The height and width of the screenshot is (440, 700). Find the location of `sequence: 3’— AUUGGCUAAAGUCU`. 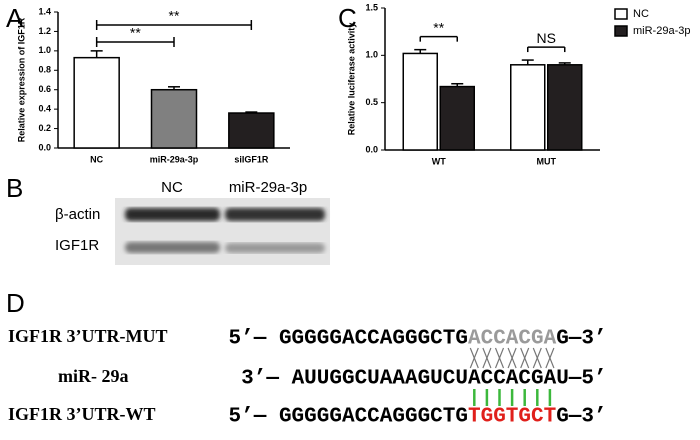

sequence: 3’— AUUGGCUAAAGUCU is located at coordinates (354, 379).